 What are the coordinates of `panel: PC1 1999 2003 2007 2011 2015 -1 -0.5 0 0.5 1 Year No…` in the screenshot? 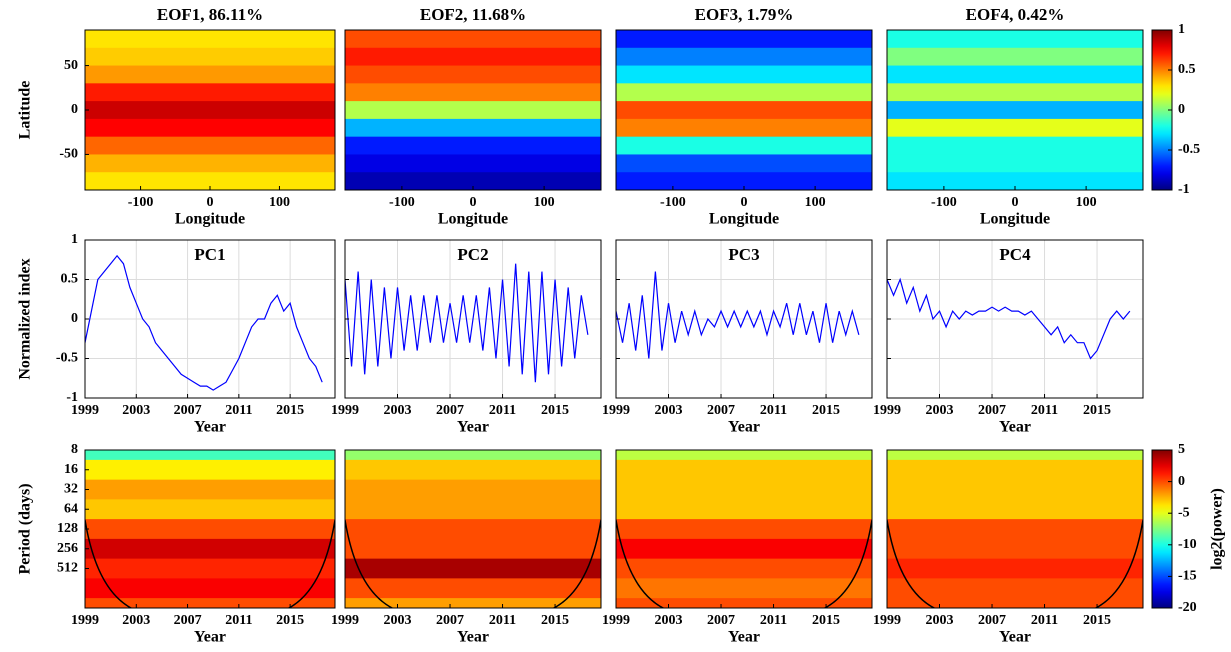 It's located at (176, 334).